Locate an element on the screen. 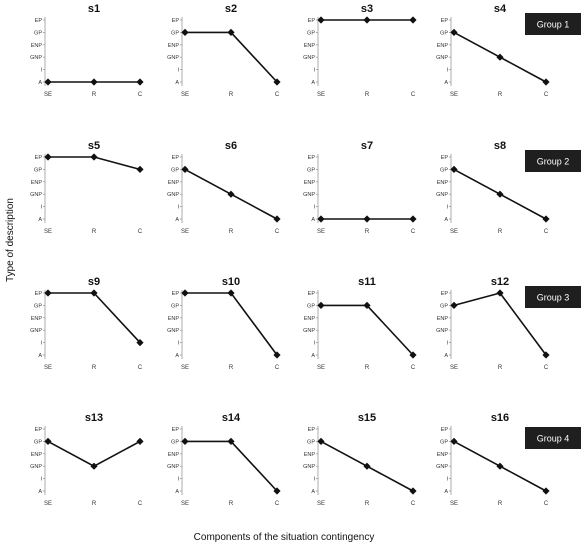  y-axis-label: Type of description is located at coordinates (10, 240).